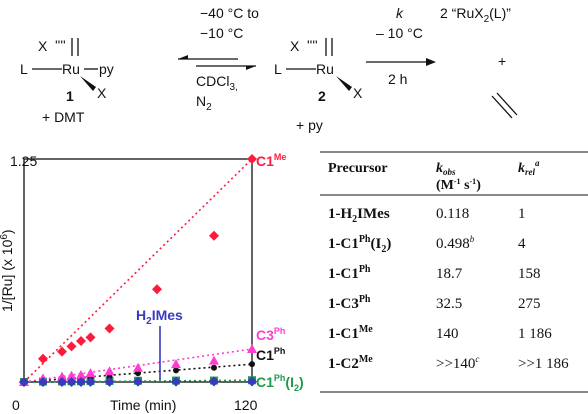 This screenshot has height=414, width=588. What do you see at coordinates (502, 61) in the screenshot?
I see `plus-sign: +` at bounding box center [502, 61].